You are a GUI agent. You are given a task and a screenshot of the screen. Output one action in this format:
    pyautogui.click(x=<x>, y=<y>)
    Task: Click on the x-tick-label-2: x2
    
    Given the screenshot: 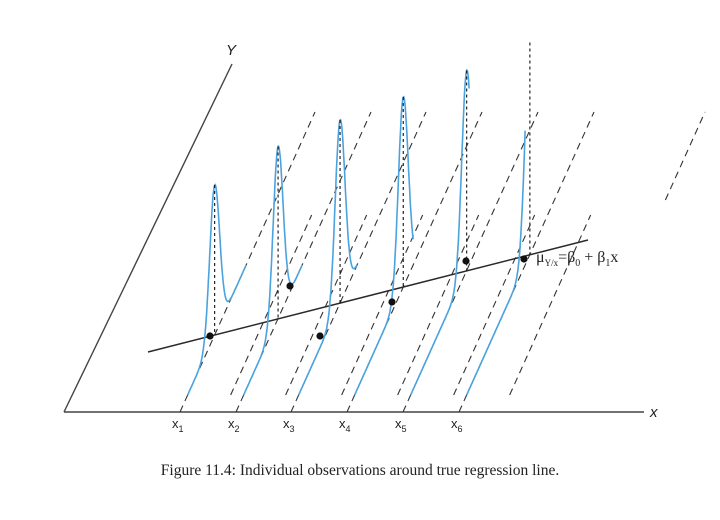 What is the action you would take?
    pyautogui.click(x=234, y=425)
    